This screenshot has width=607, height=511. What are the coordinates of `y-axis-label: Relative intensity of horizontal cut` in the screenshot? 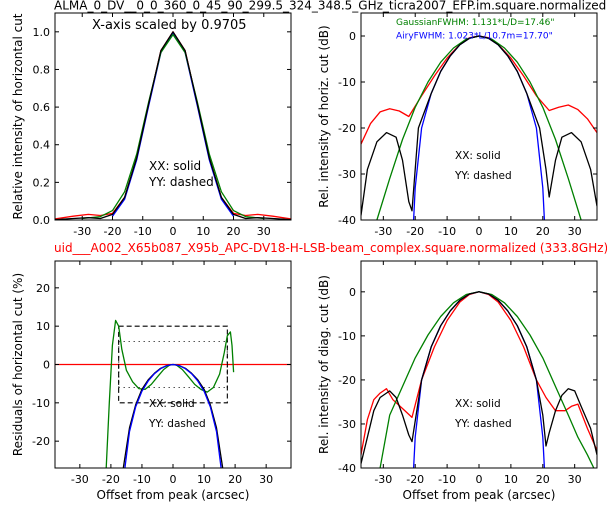 It's located at (18, 116).